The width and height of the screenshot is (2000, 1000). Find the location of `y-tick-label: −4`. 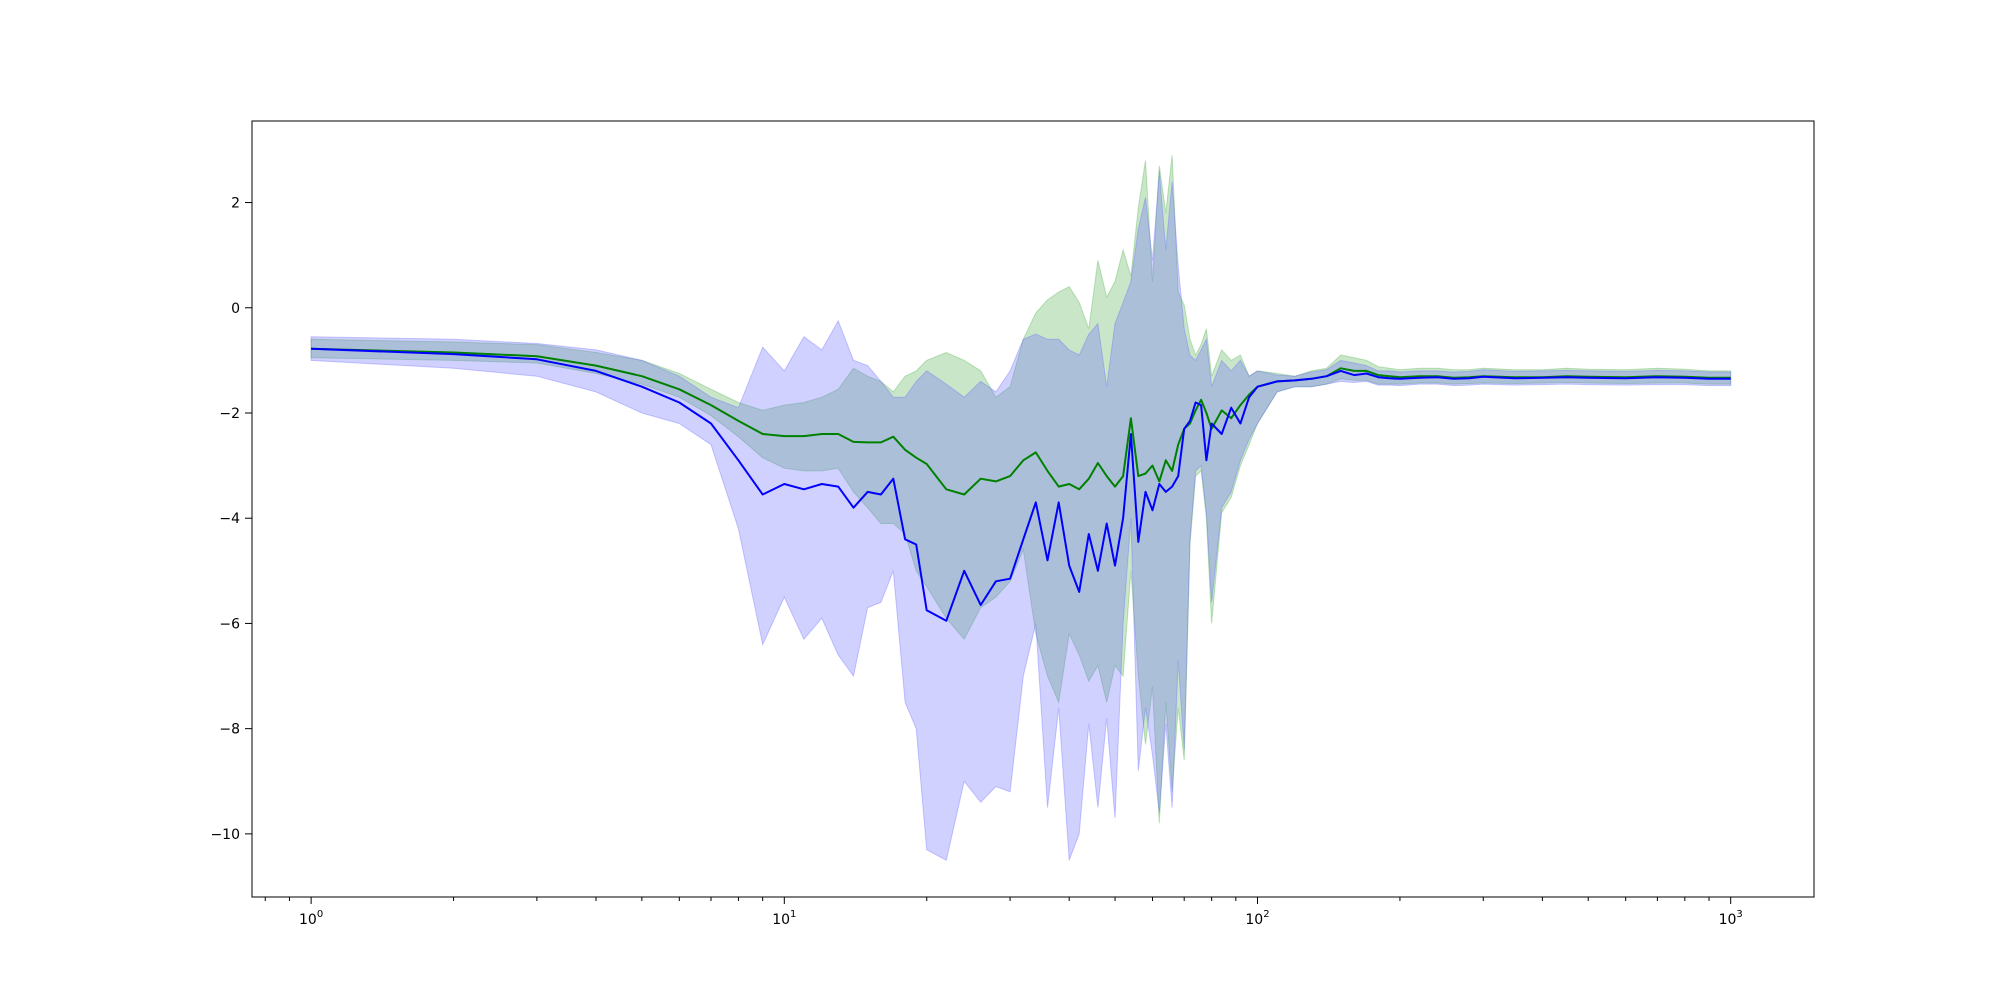

y-tick-label: −4 is located at coordinates (229, 519).